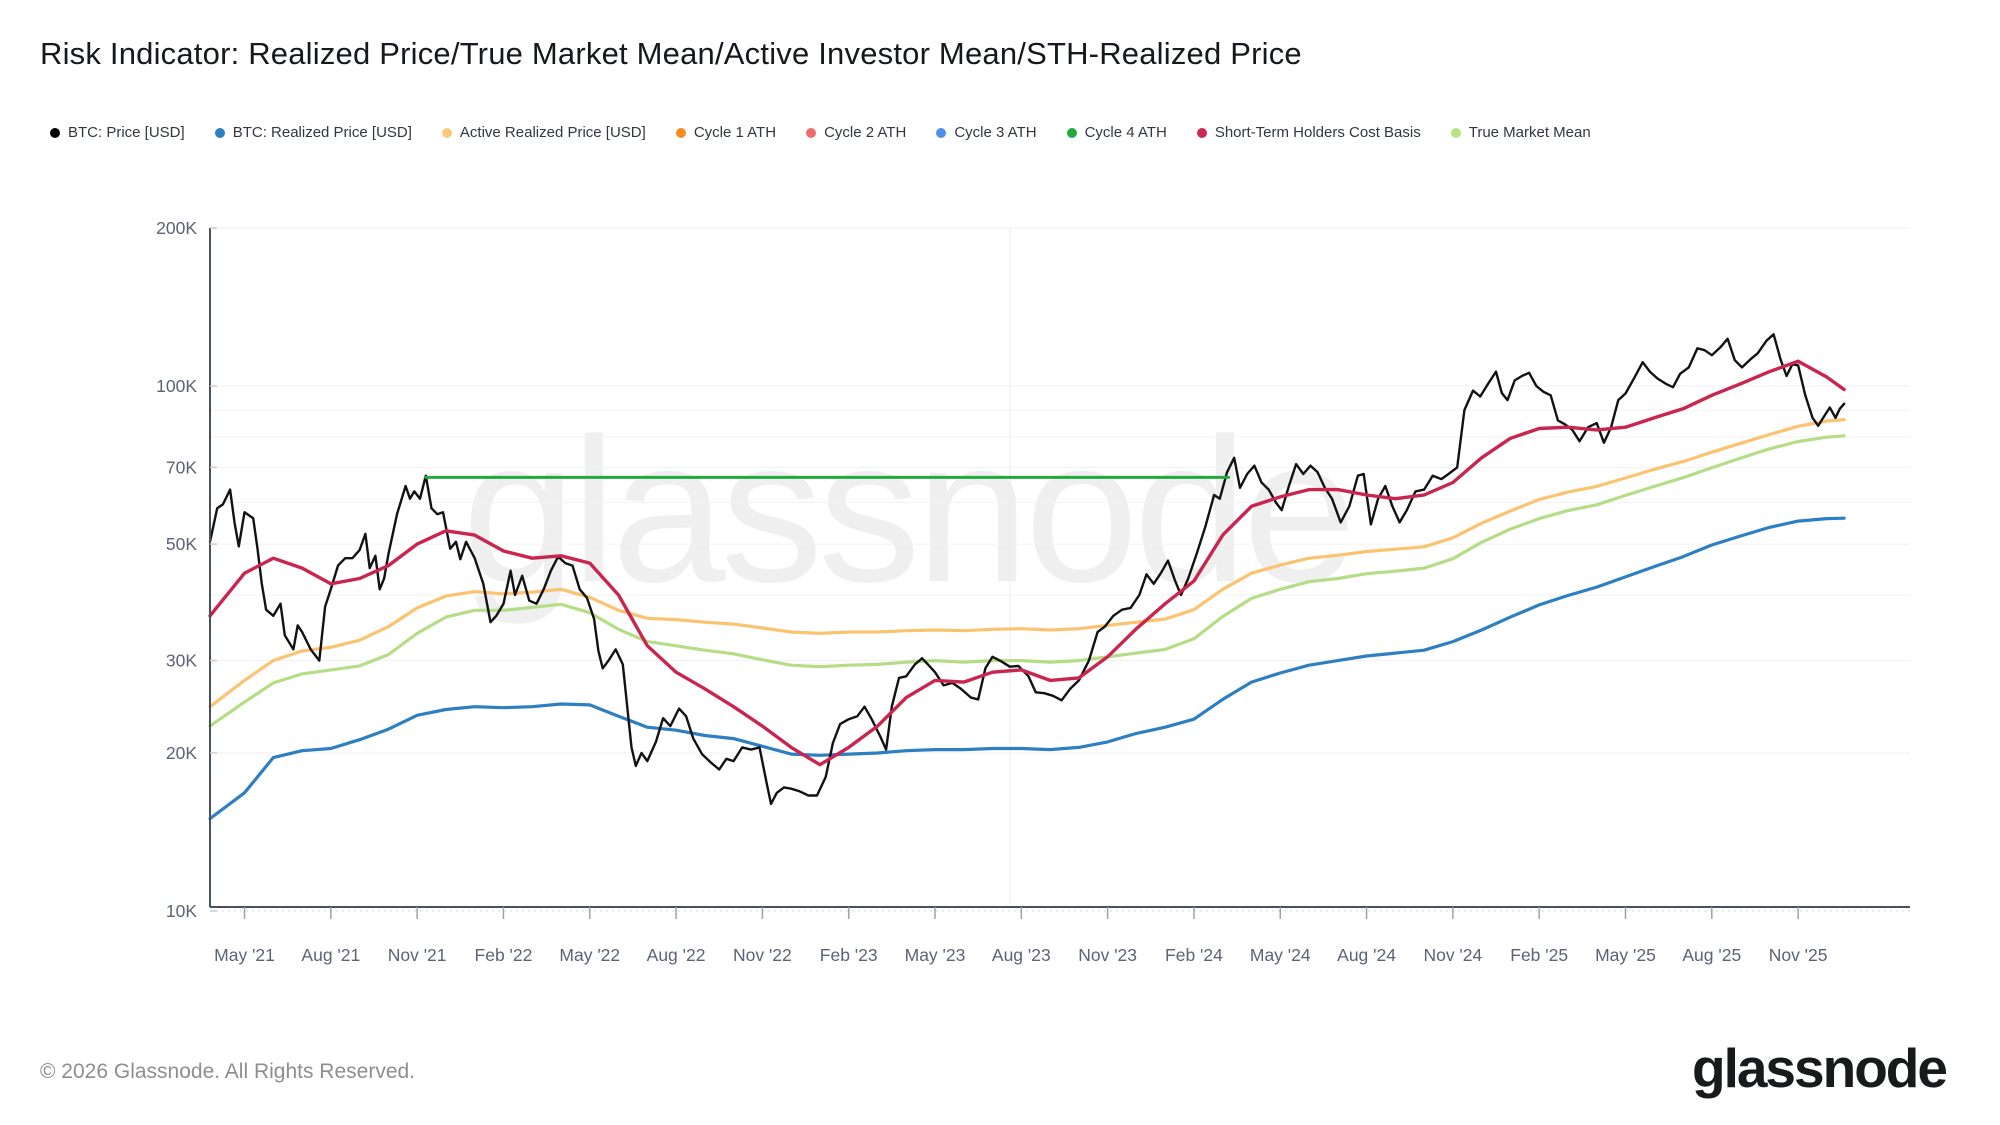 This screenshot has height=1125, width=2000. Describe the element at coordinates (1107, 955) in the screenshot. I see `x-axis-label: Nov '23` at that location.